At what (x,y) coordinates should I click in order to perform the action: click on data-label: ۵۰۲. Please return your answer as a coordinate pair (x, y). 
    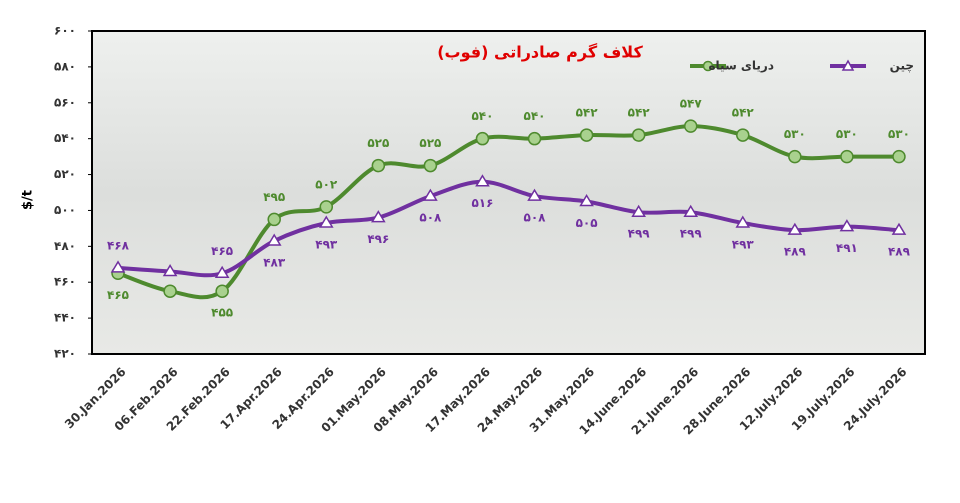
    Looking at the image, I should click on (326, 184).